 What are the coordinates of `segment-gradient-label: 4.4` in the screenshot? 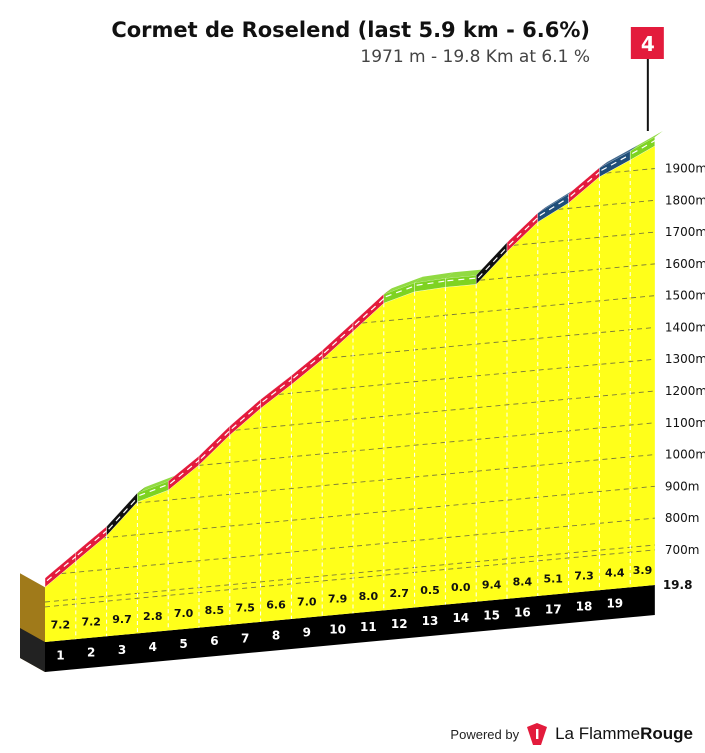 It's located at (615, 573).